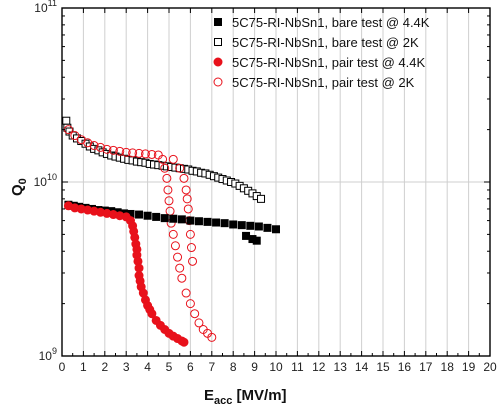  I want to click on x-tick-label: 16, so click(405, 367).